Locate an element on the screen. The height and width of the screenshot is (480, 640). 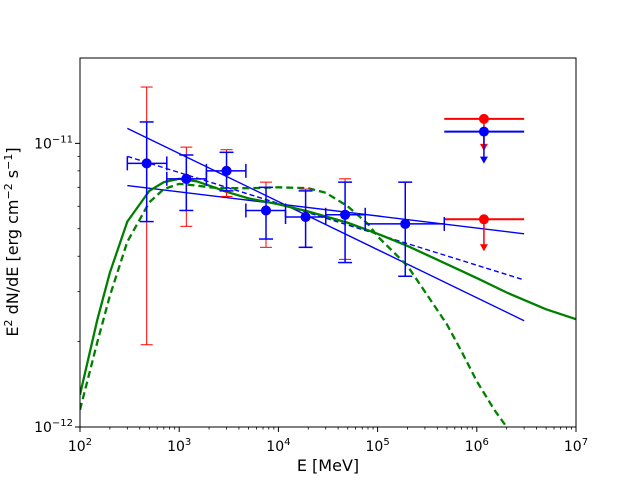
x-tick-label-1: 103 is located at coordinates (179, 446).